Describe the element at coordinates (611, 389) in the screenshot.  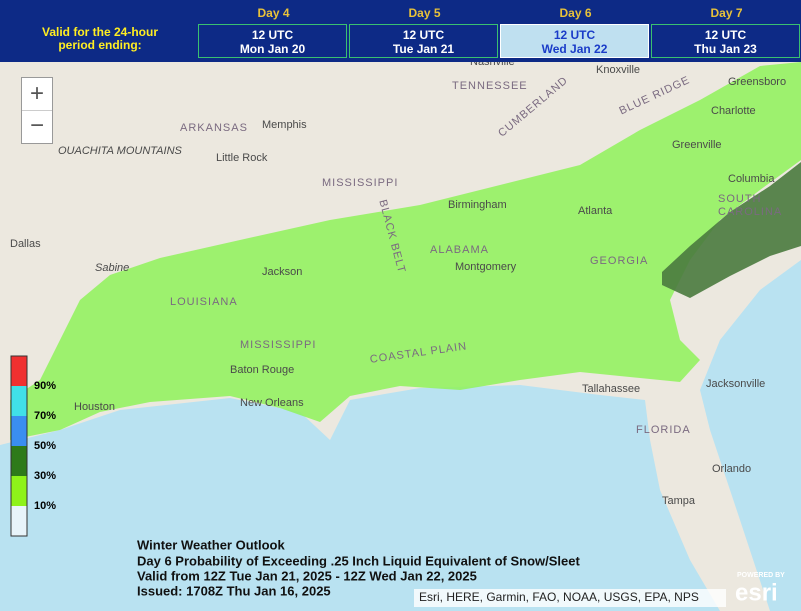
I see `city: Tallahassee` at that location.